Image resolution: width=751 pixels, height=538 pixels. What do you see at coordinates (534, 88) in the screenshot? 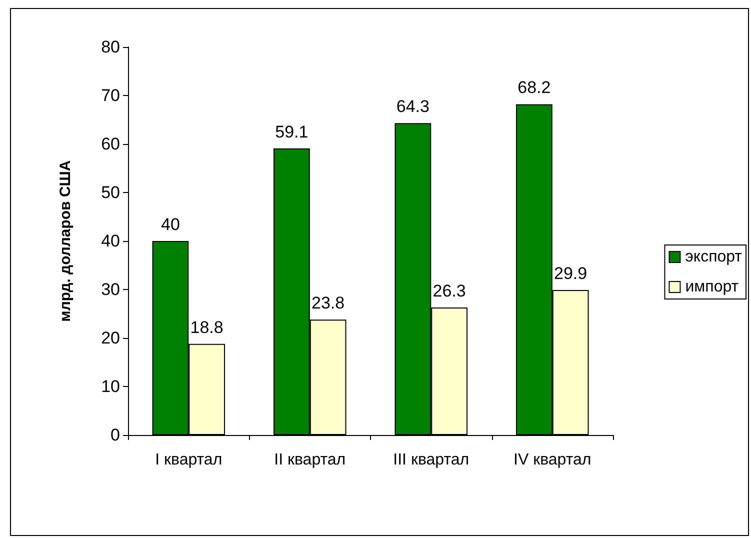
I see `data-label: 68.2` at bounding box center [534, 88].